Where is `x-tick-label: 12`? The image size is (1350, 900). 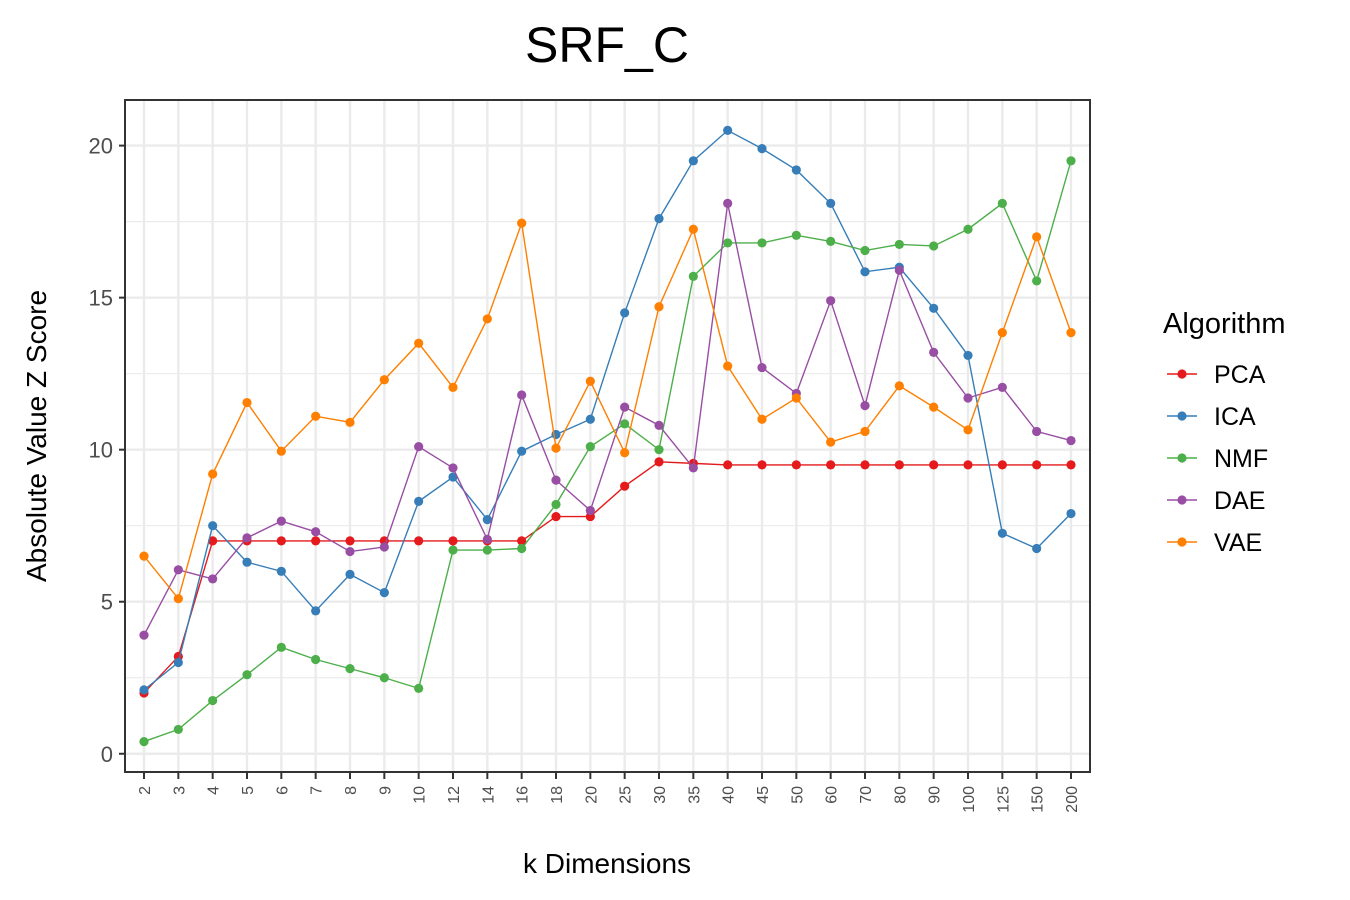 x-tick-label: 12 is located at coordinates (454, 795).